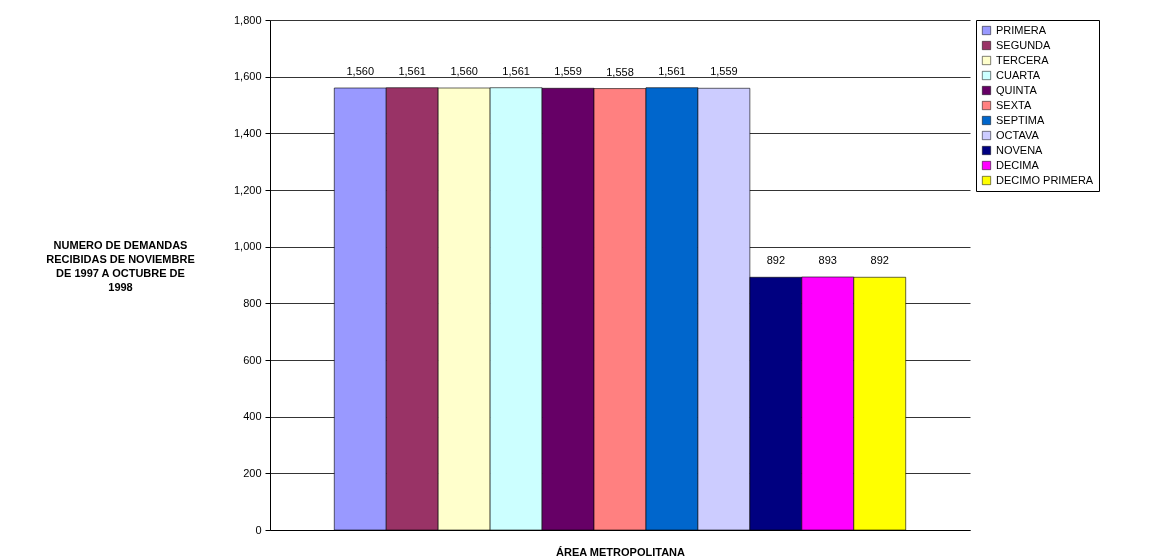 This screenshot has width=1149, height=560. I want to click on y-tick-label: 1,800, so click(247, 19).